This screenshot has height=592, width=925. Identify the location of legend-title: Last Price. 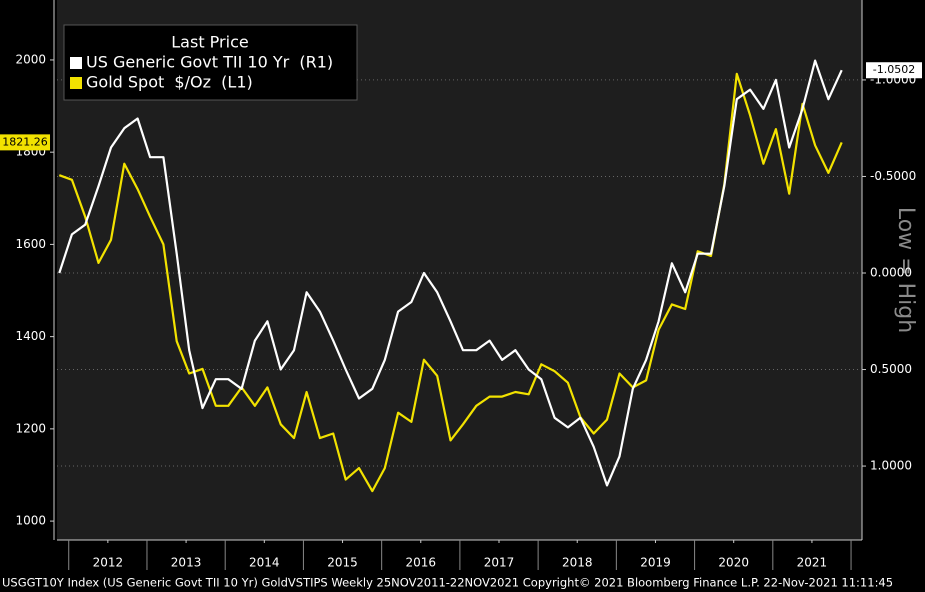
(209, 42).